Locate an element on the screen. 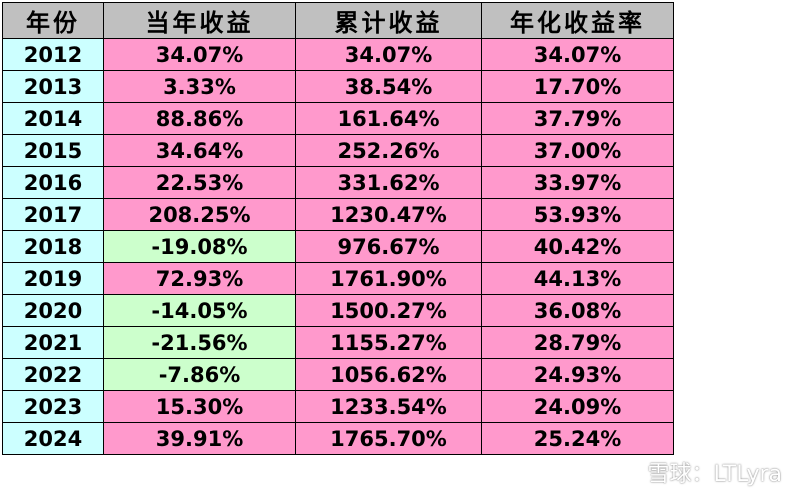  watermark: 雪球：LTLyra is located at coordinates (697, 472).